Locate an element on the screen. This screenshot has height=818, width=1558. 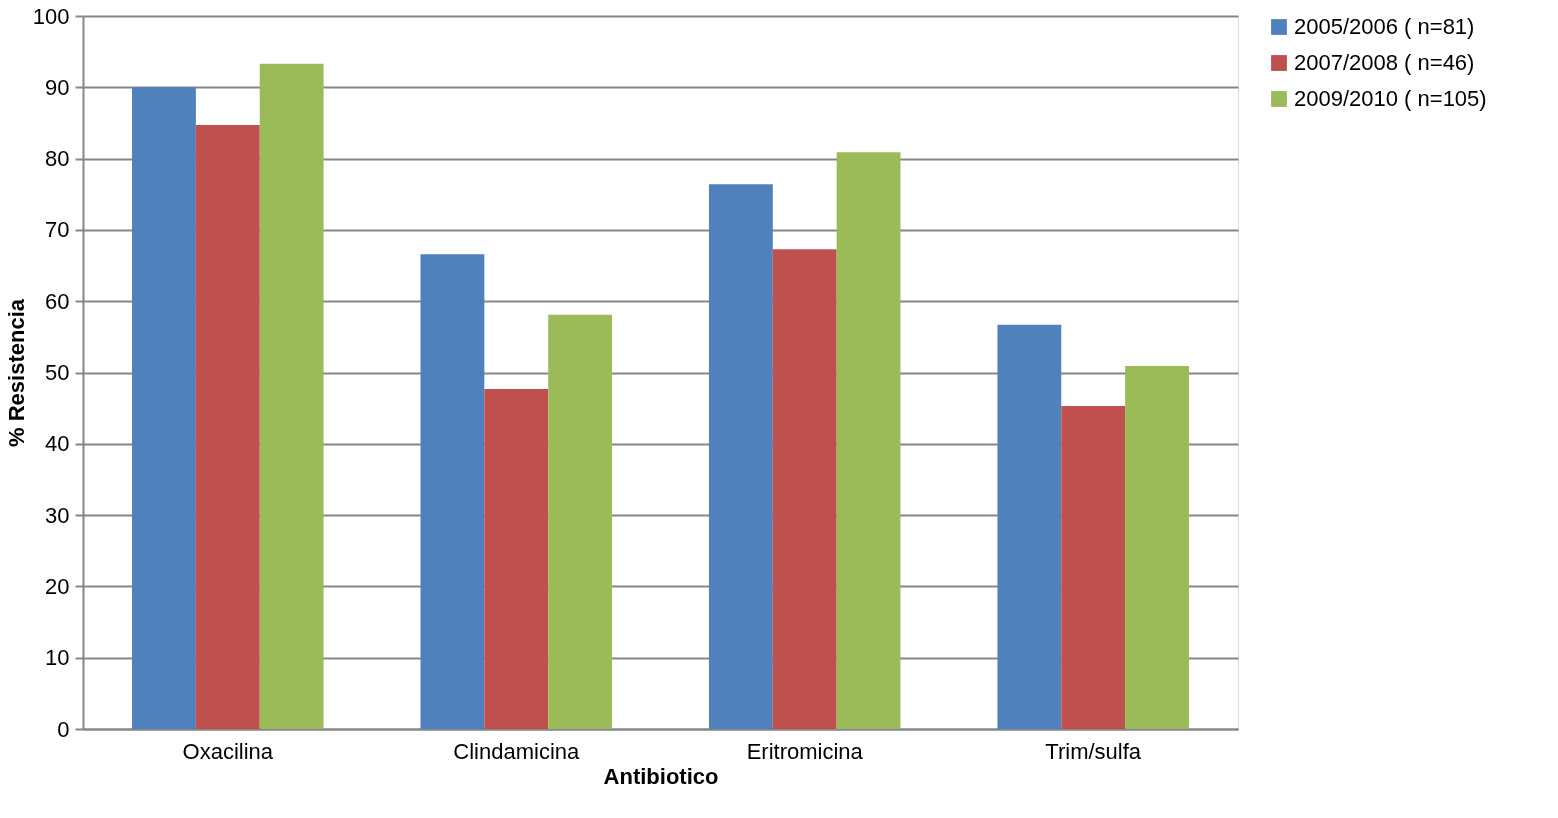
y-tick-label: 40 is located at coordinates (57, 444).